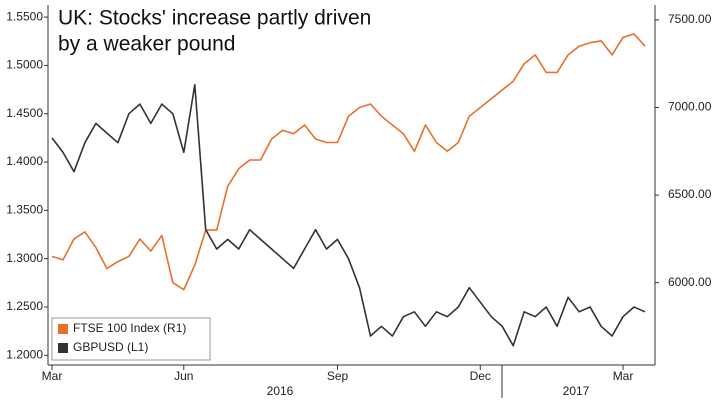 Image resolution: width=723 pixels, height=400 pixels. What do you see at coordinates (690, 194) in the screenshot?
I see `y2-tick-label: 6500.00` at bounding box center [690, 194].